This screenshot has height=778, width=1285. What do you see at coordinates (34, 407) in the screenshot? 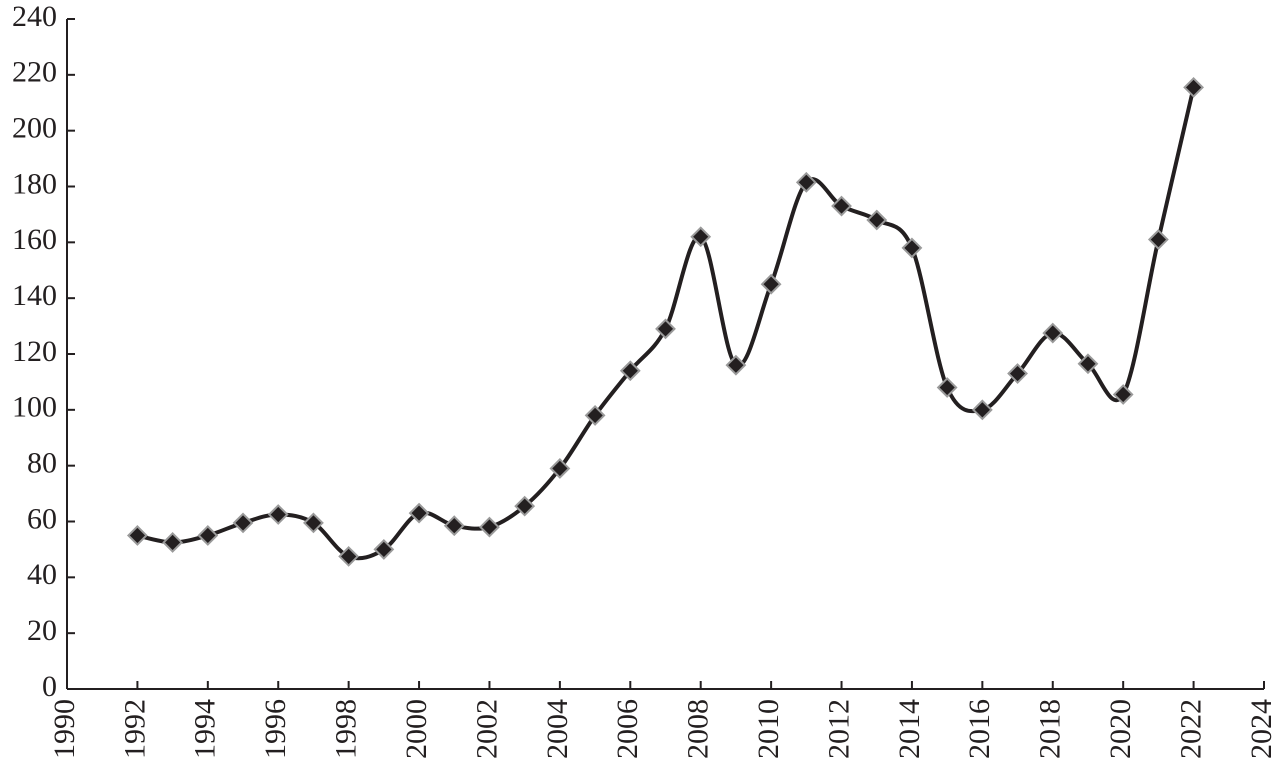
I see `y-tick-label: 100` at bounding box center [34, 407].